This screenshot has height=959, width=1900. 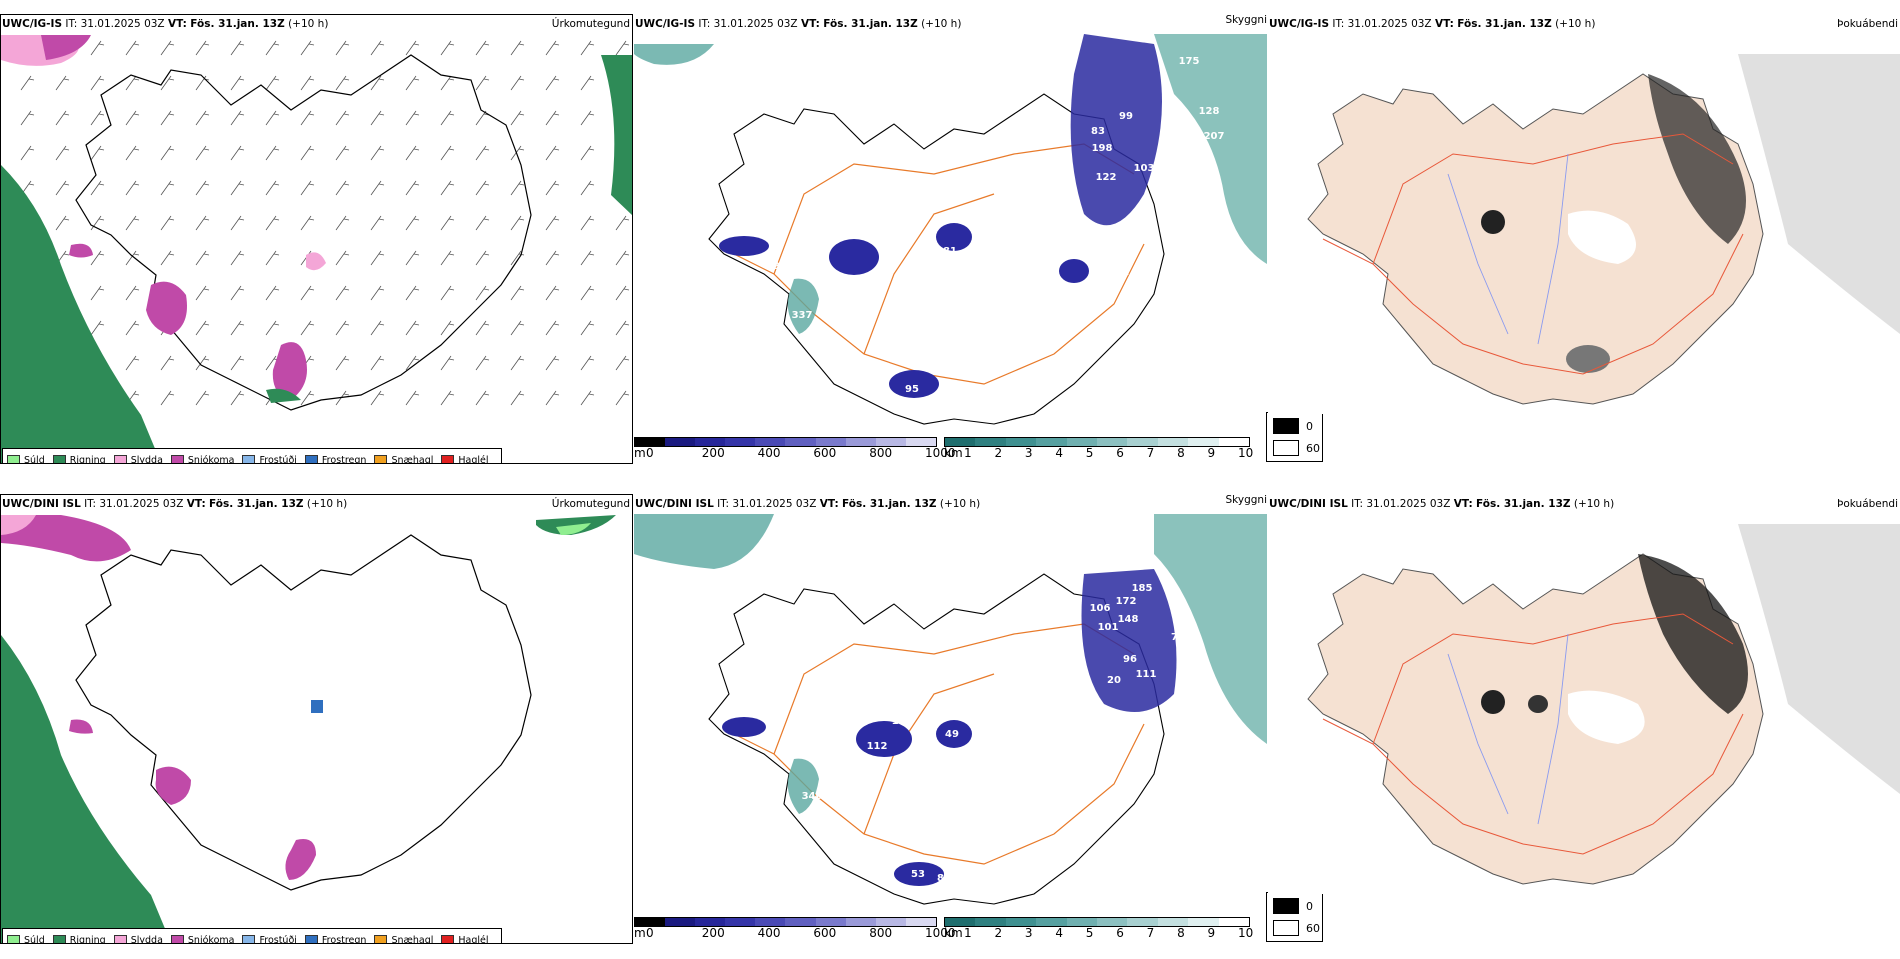 What do you see at coordinates (944, 878) in the screenshot?
I see `cloud-base-label: 88` at bounding box center [944, 878].